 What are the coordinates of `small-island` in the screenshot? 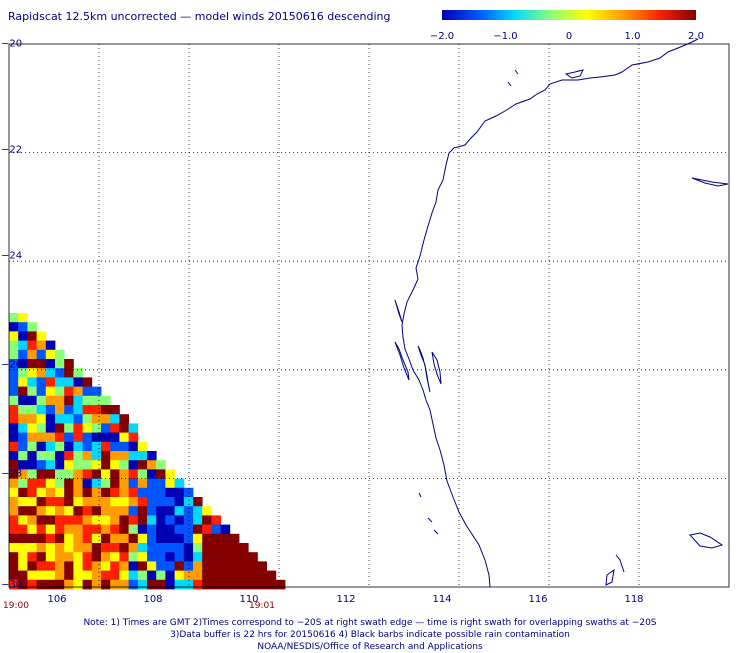 It's located at (509, 84).